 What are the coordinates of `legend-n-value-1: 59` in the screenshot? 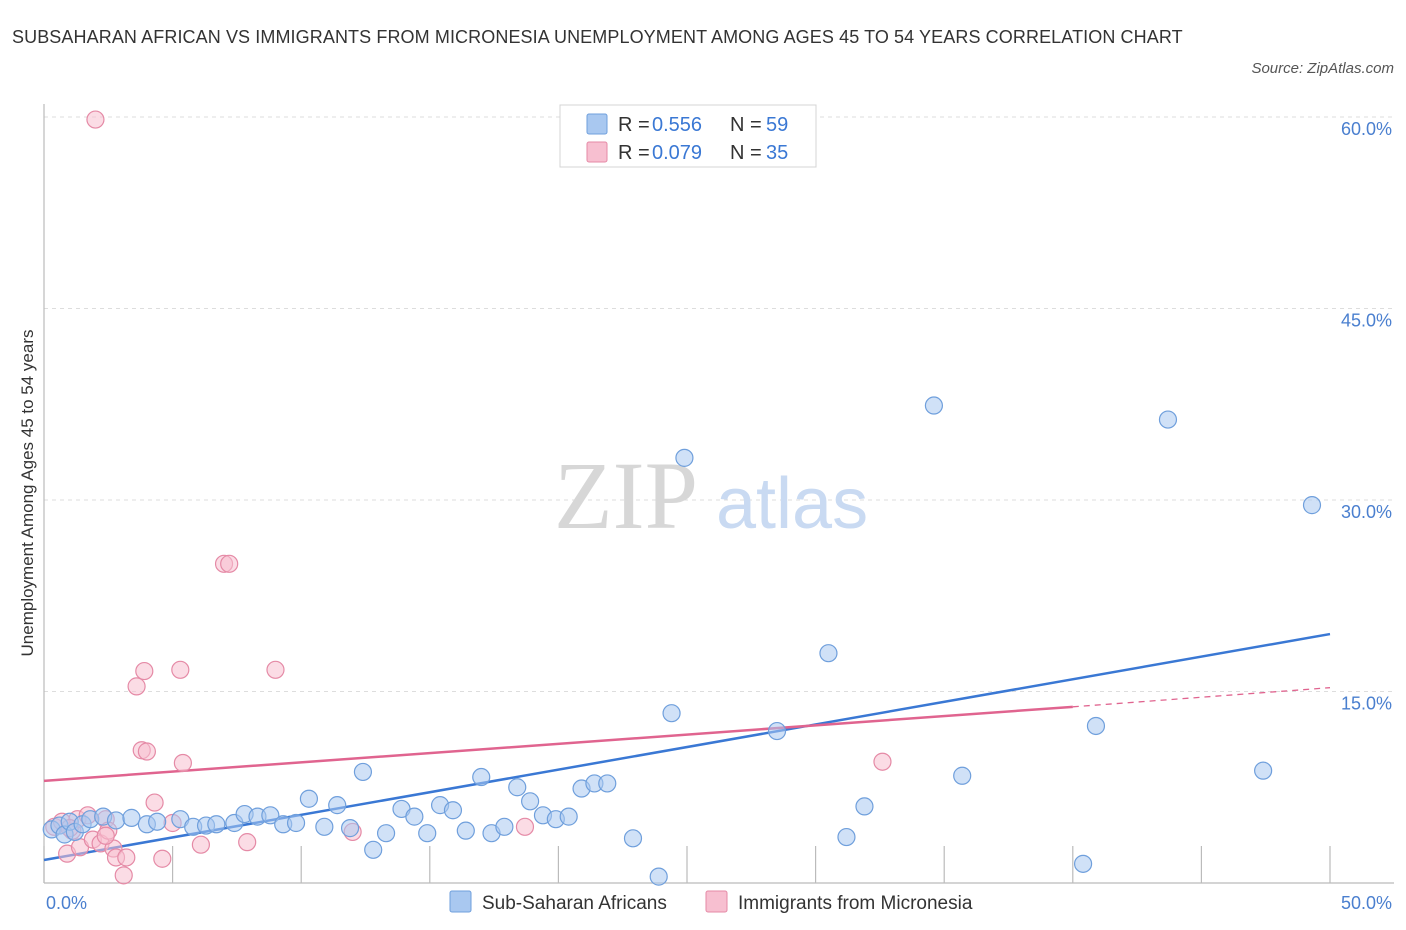 It's located at (777, 125).